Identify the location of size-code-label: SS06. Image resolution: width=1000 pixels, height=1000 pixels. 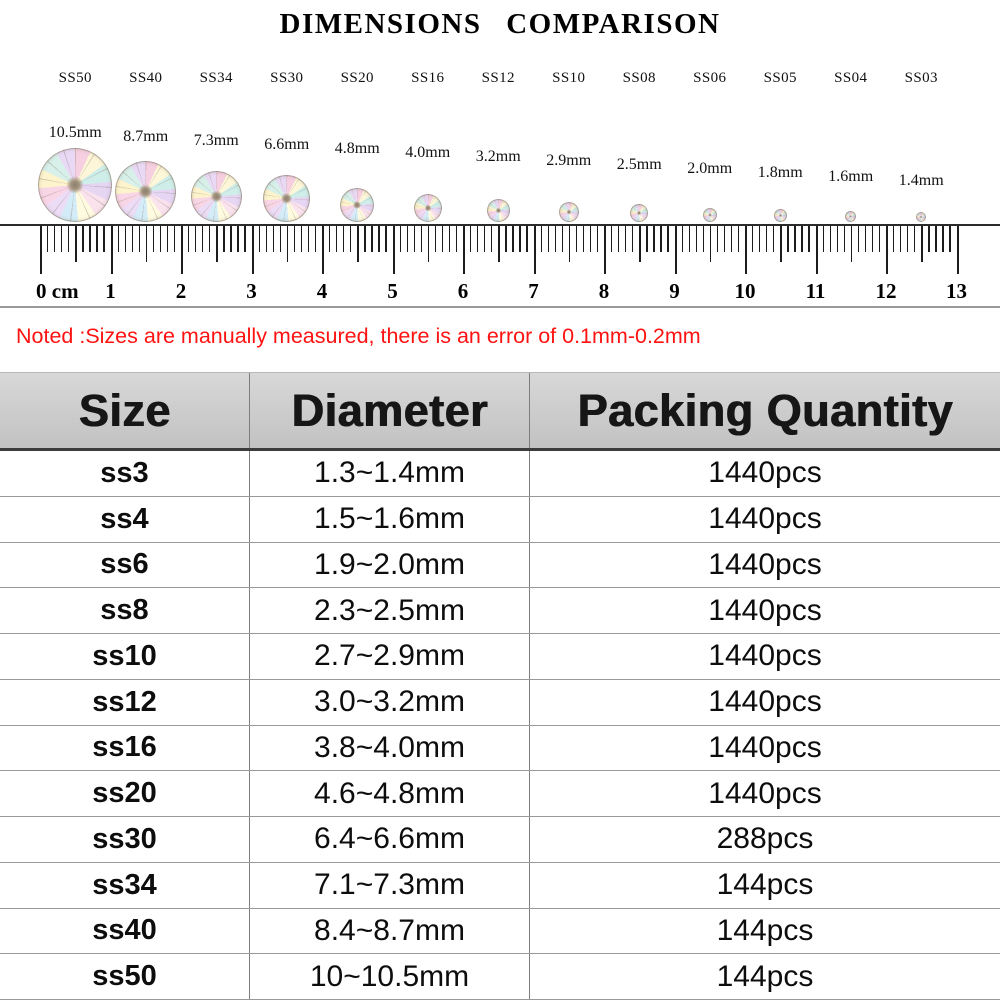
(710, 78).